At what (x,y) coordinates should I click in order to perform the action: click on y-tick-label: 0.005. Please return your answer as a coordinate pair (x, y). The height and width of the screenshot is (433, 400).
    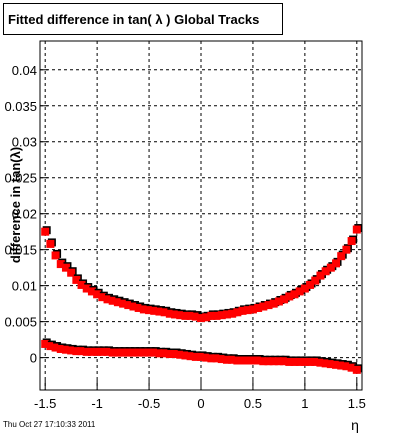
    Looking at the image, I should click on (20, 322).